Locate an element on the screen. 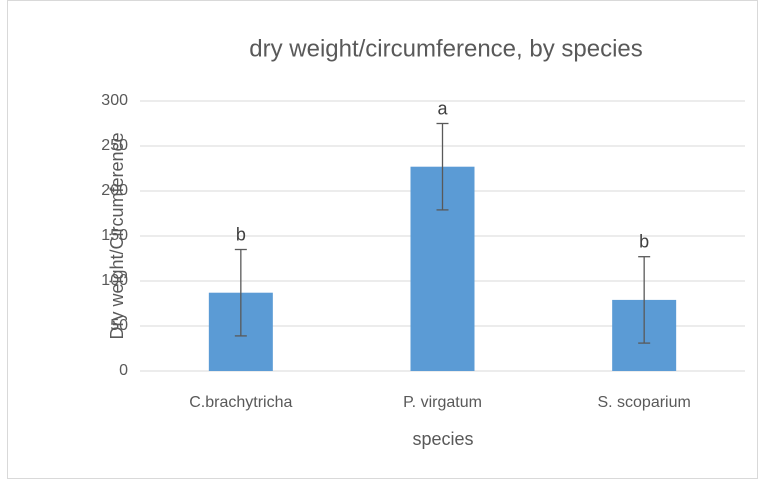  x-axis-label: species is located at coordinates (442, 439).